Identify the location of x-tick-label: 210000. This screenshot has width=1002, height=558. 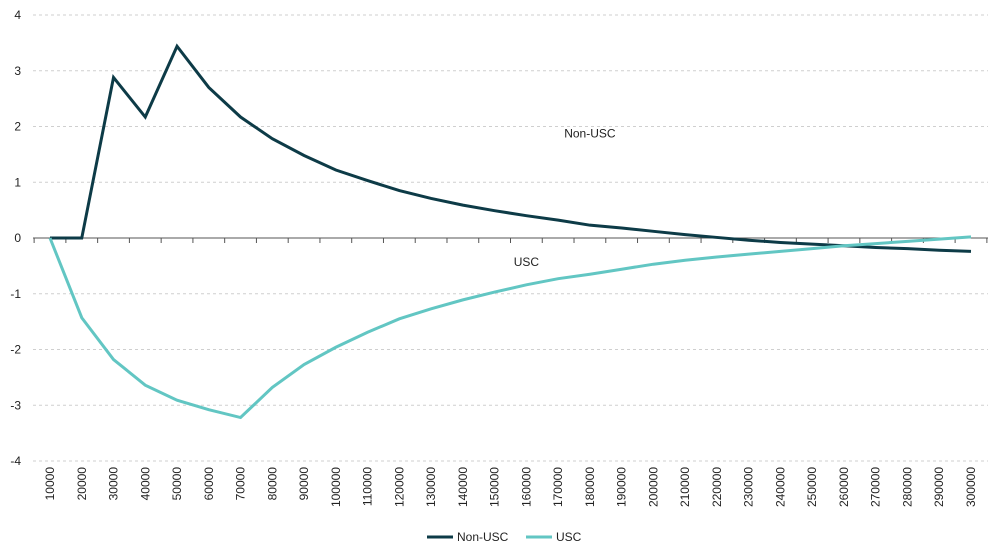
(685, 487).